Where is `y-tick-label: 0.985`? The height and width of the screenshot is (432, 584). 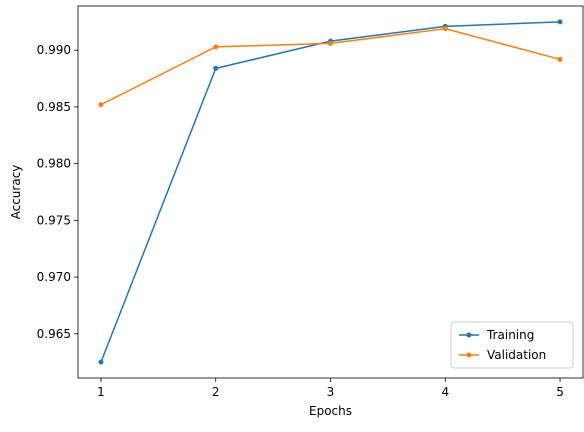
y-tick-label: 0.985 is located at coordinates (54, 107).